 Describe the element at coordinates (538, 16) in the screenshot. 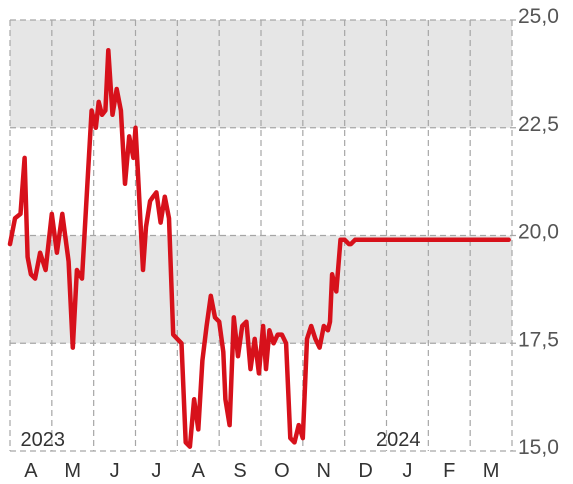

I see `y-tick-label: 25,0` at that location.